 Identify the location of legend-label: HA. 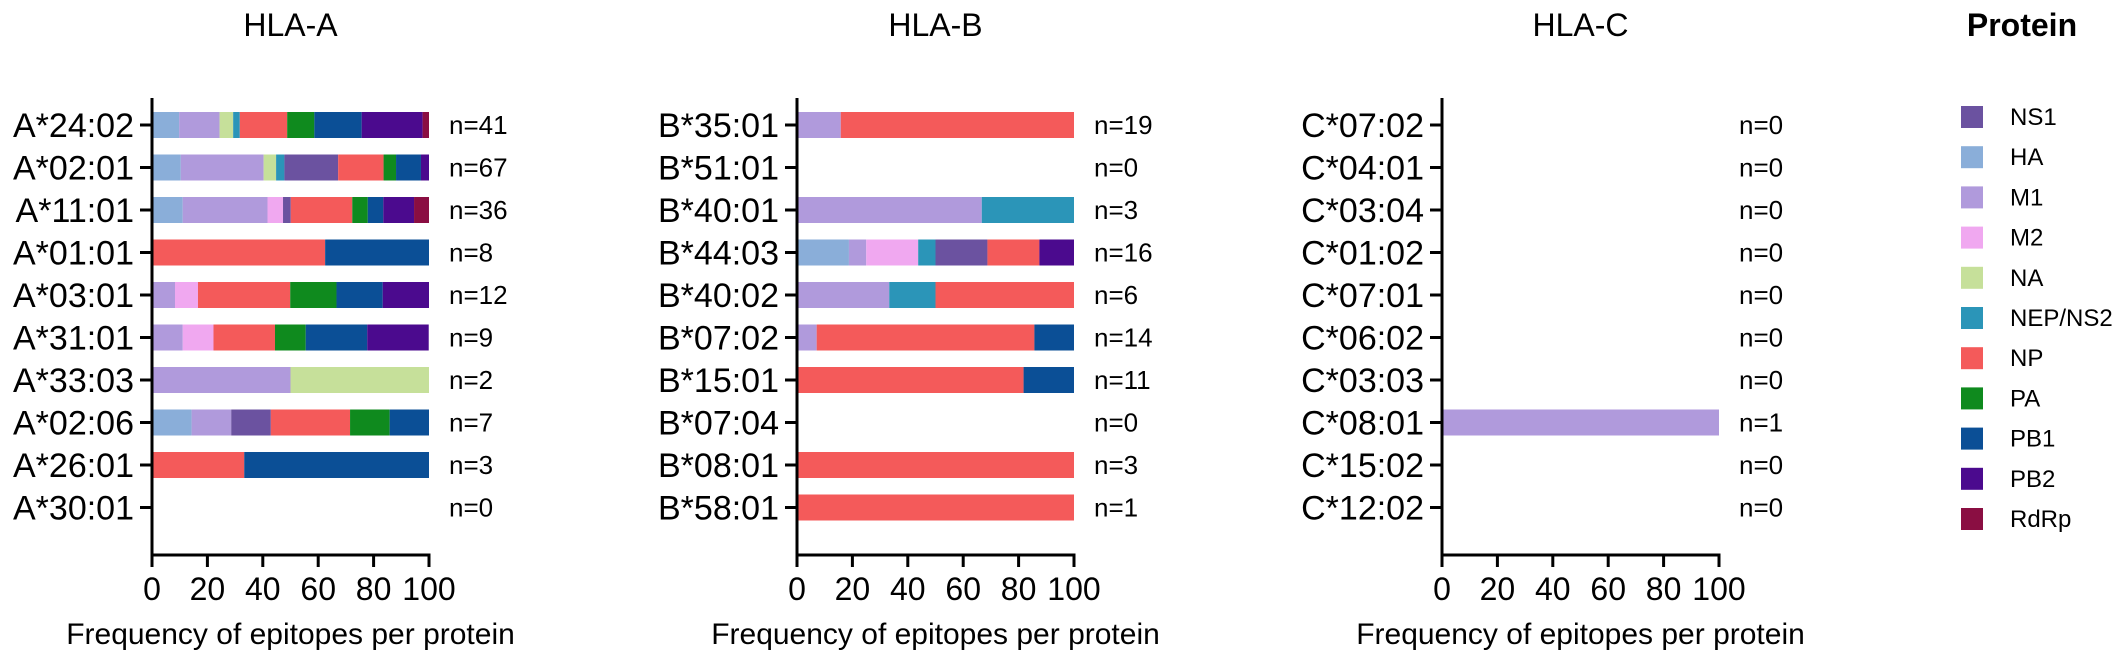
(2026, 157).